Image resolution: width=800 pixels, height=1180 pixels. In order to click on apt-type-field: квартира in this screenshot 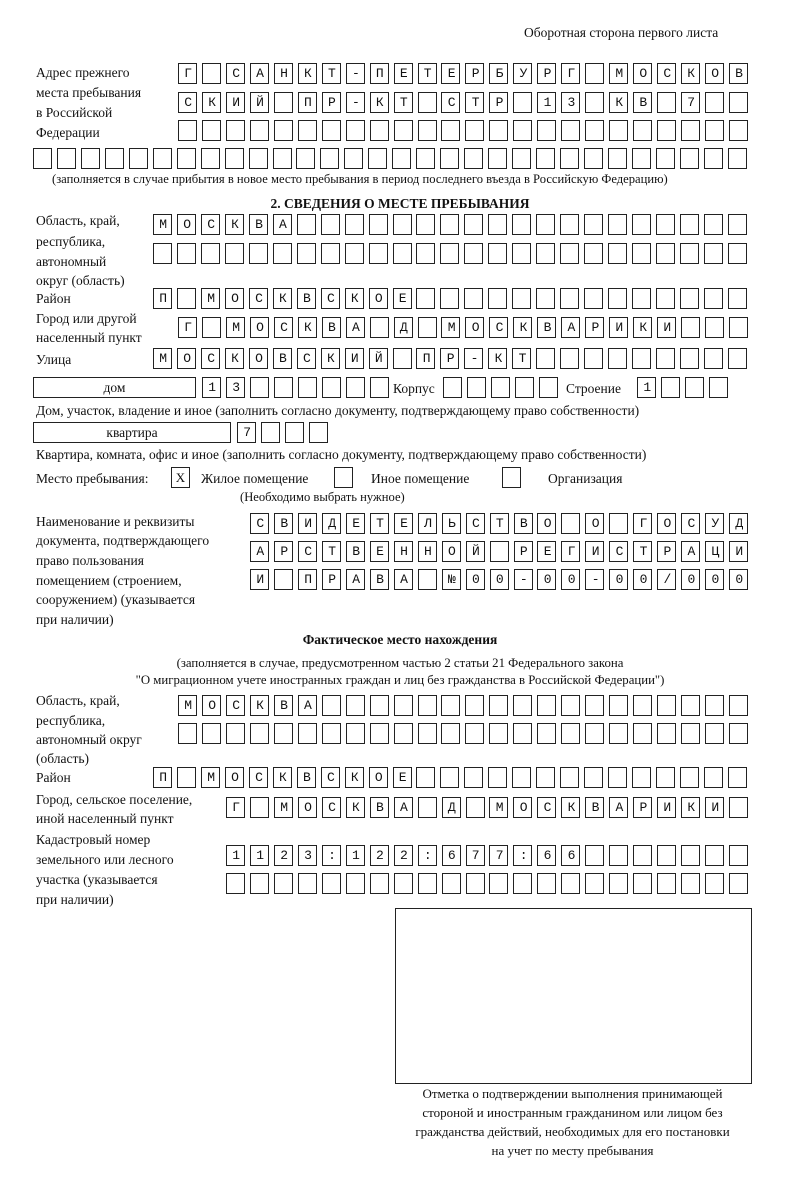, I will do `click(132, 432)`.